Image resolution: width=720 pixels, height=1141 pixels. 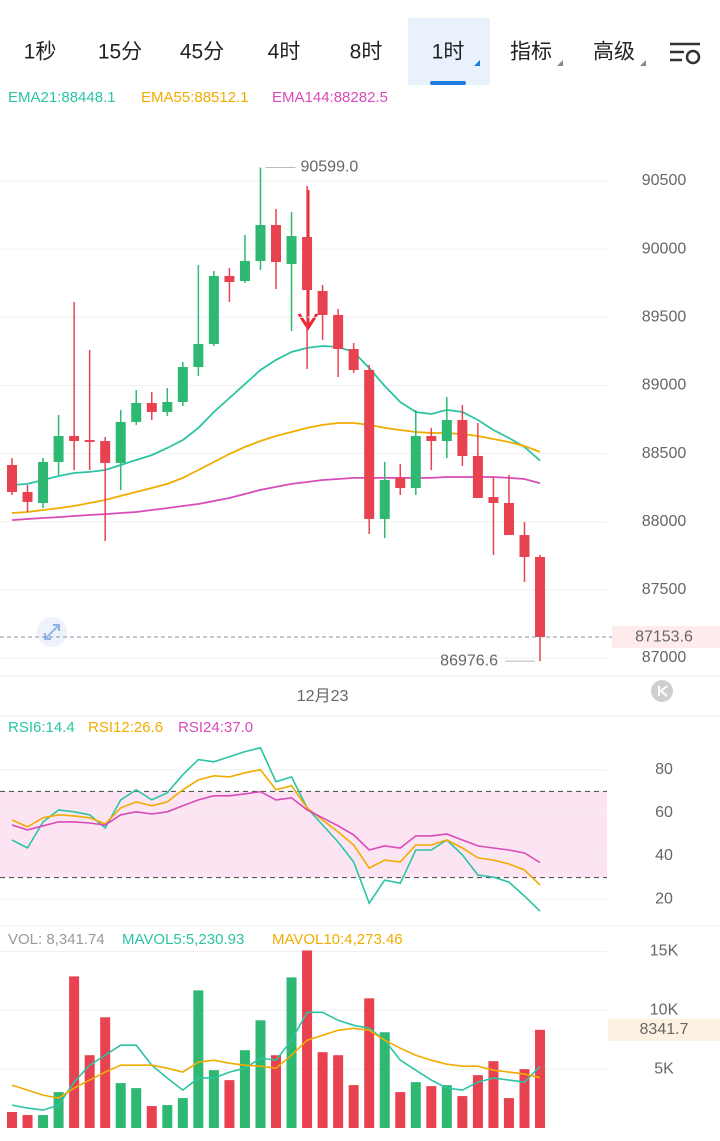 I want to click on y-tick-label: 87000, so click(x=664, y=657).